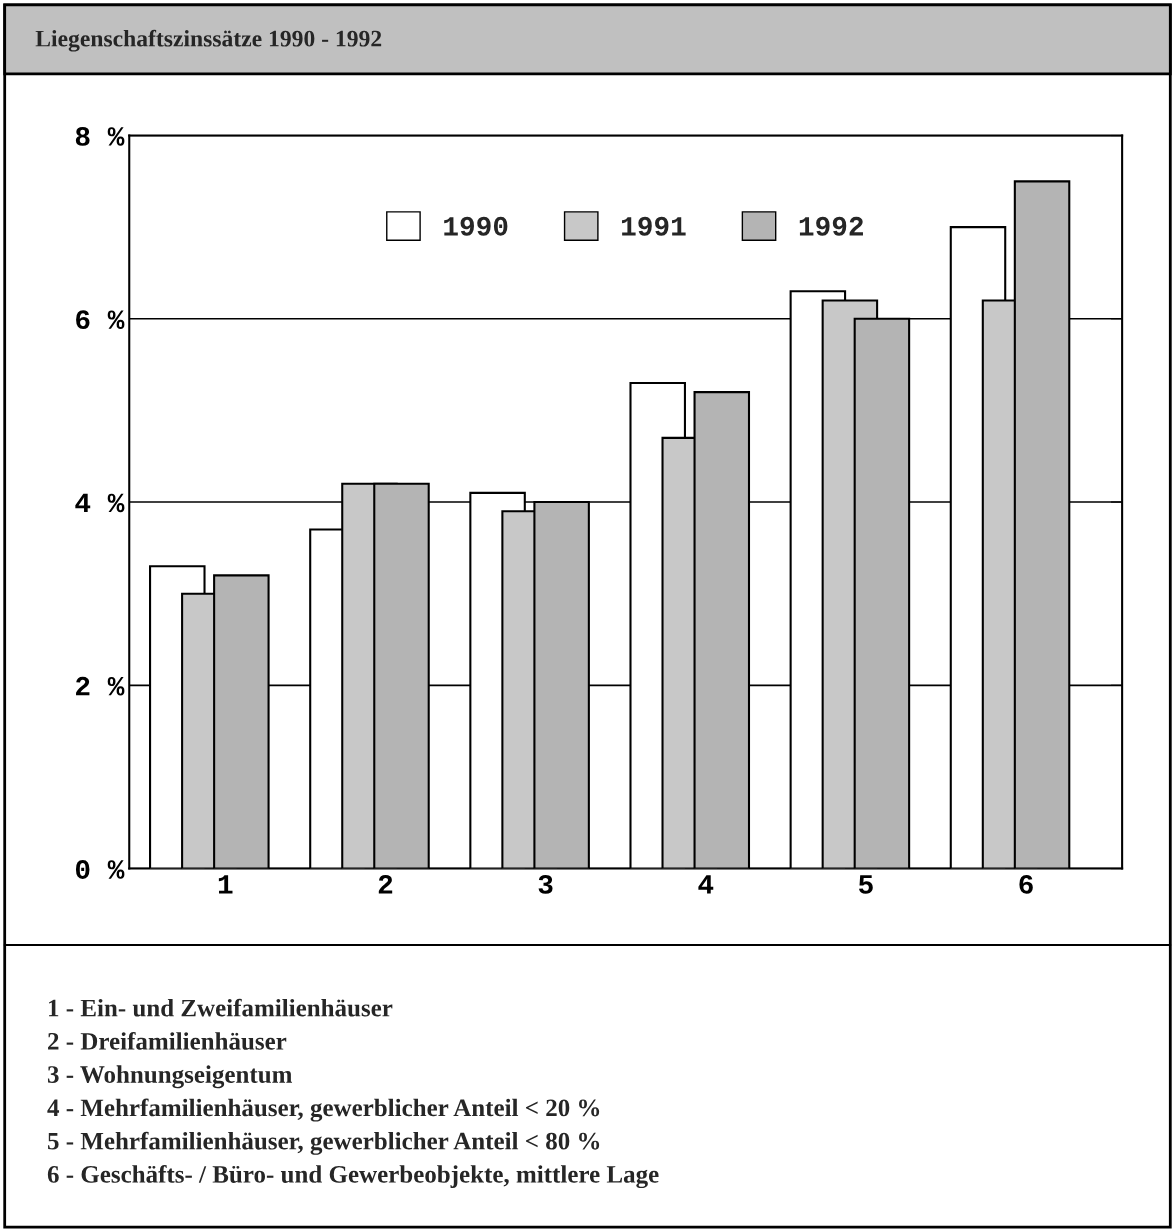 The width and height of the screenshot is (1175, 1232). Describe the element at coordinates (545, 884) in the screenshot. I see `x-tick-label: 3` at that location.